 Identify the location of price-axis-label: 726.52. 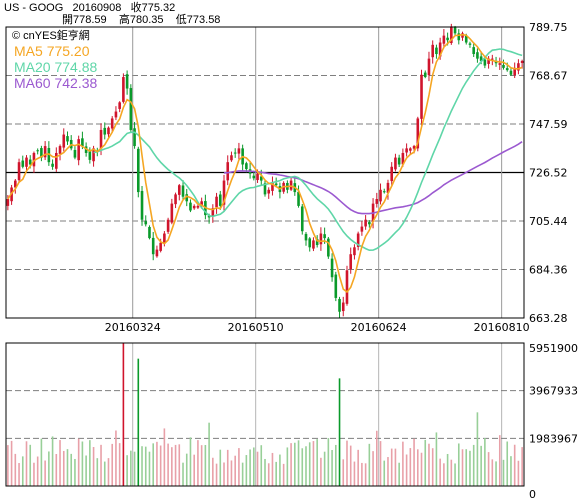
(548, 172).